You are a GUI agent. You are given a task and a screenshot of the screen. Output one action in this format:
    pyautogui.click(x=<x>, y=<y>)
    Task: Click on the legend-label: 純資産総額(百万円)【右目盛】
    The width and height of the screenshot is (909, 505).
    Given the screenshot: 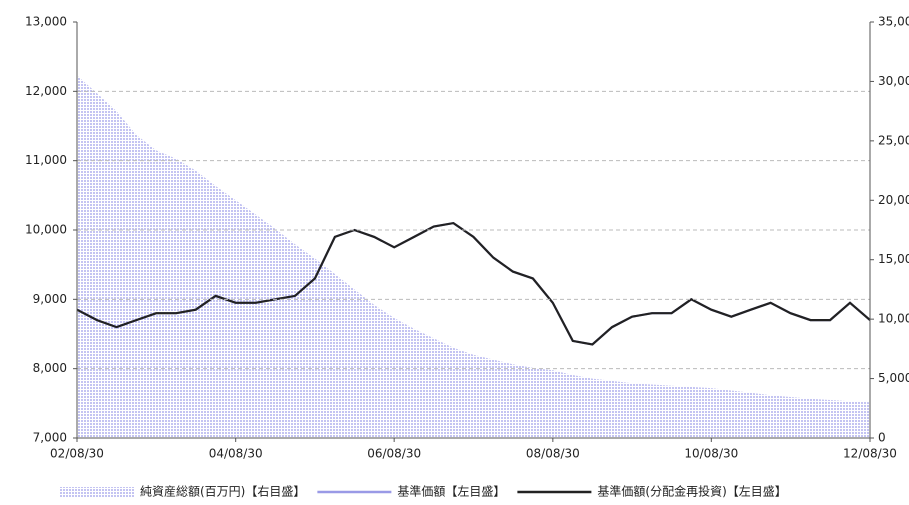 What is the action you would take?
    pyautogui.click(x=222, y=491)
    